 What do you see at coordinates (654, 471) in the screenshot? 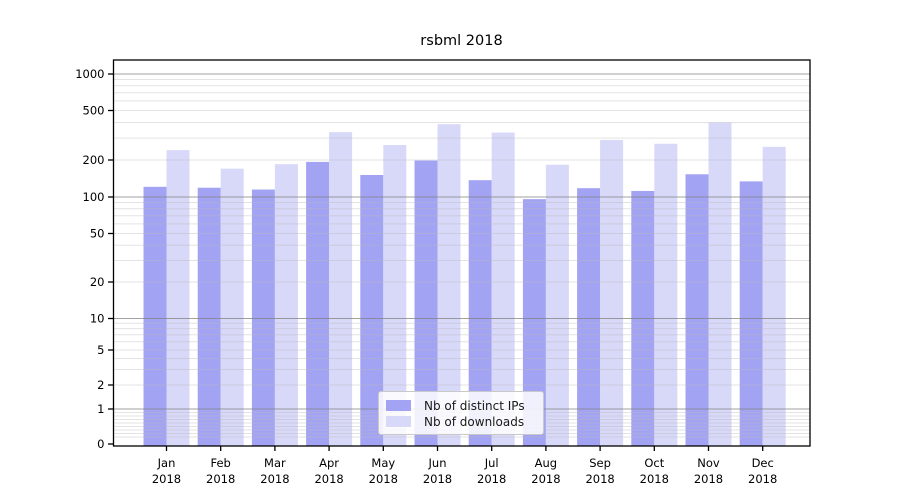
I see `x-tick-label: Oct 2018` at bounding box center [654, 471].